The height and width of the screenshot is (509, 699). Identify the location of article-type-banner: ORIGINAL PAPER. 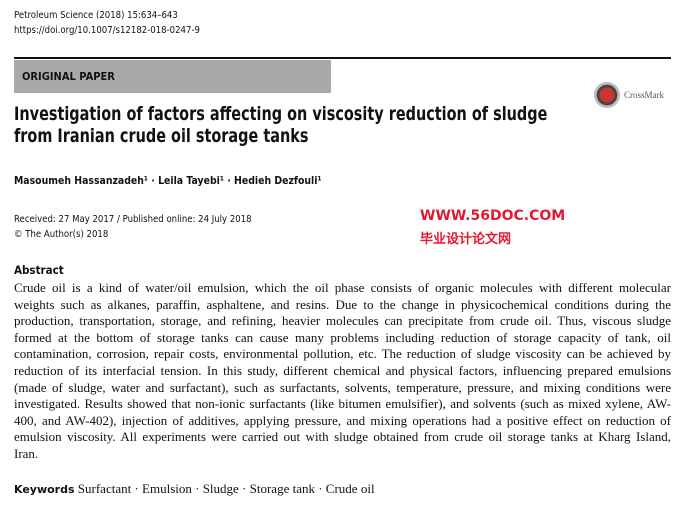
(172, 76).